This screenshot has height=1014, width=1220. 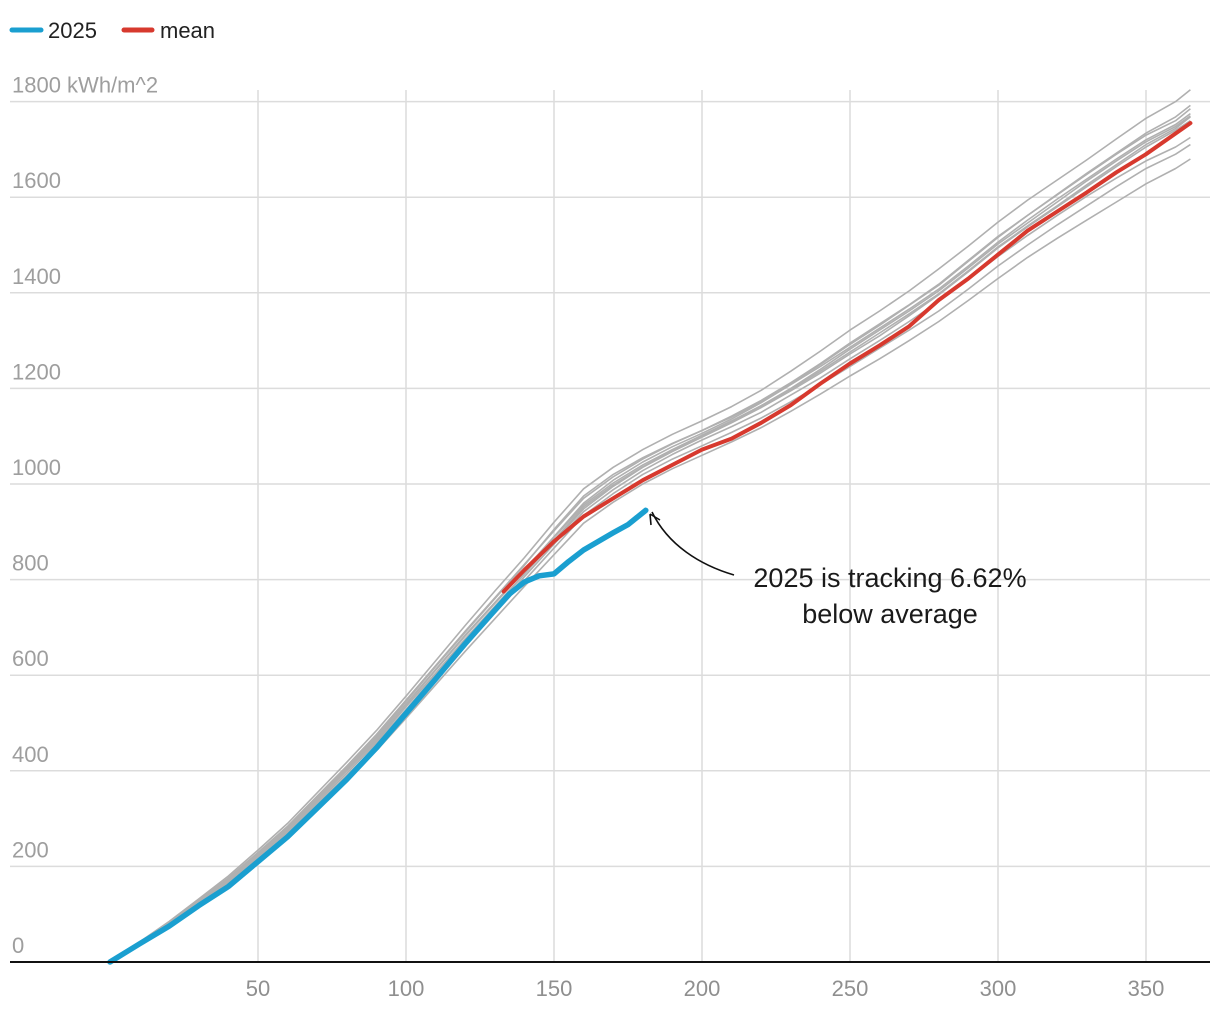 What do you see at coordinates (187, 30) in the screenshot?
I see `legend-label-mean: mean` at bounding box center [187, 30].